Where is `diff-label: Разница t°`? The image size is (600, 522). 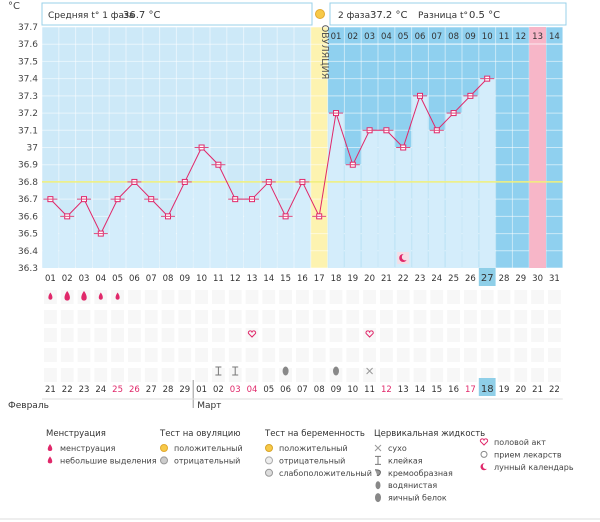
diff-label: Разница t° is located at coordinates (443, 16).